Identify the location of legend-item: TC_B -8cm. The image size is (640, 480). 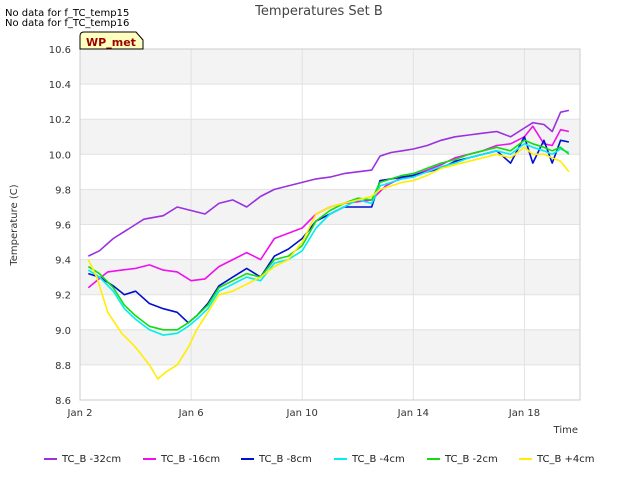
(276, 459).